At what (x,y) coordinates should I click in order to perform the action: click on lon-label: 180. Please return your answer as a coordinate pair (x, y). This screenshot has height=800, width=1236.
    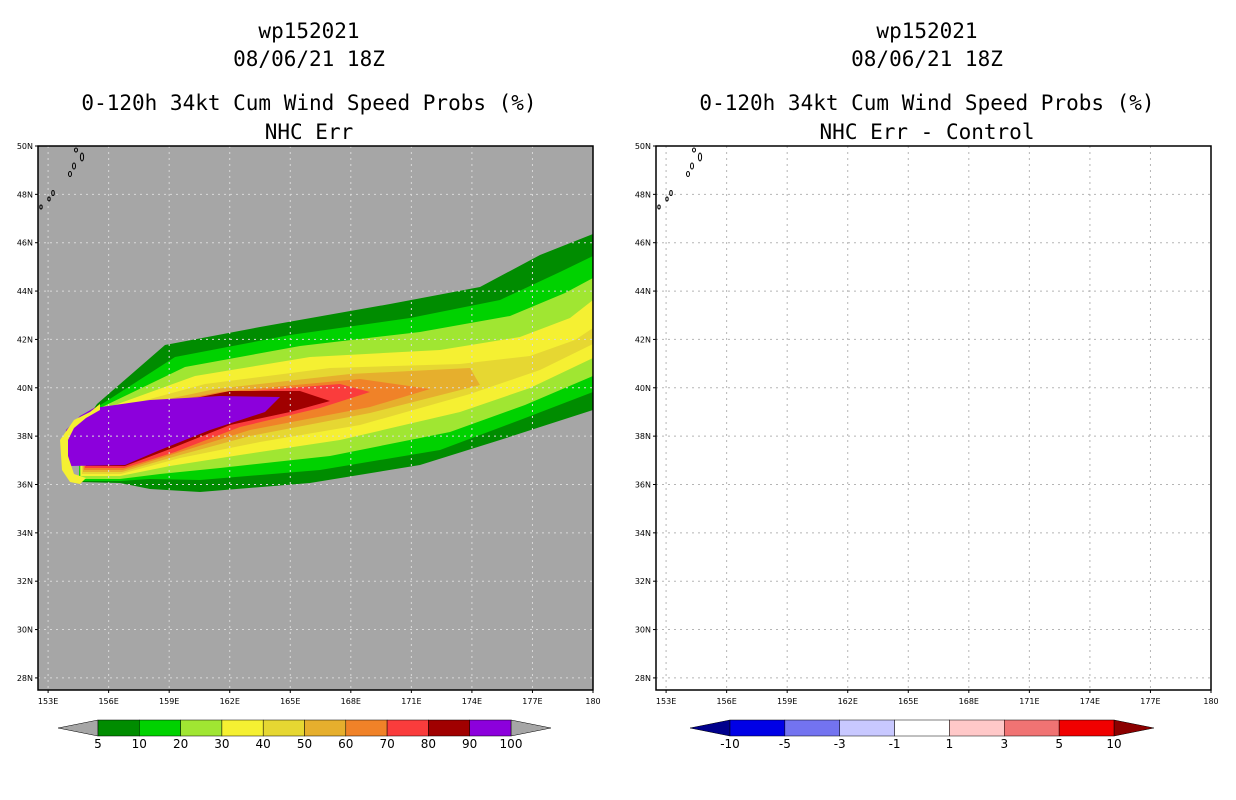
    Looking at the image, I should click on (1210, 701).